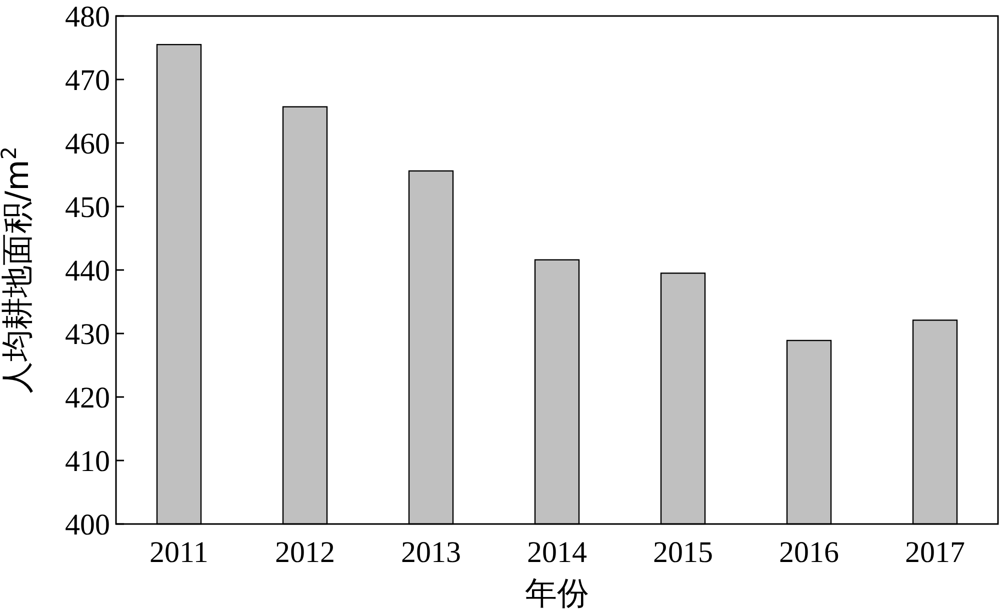 Image resolution: width=1000 pixels, height=615 pixels. What do you see at coordinates (87, 398) in the screenshot?
I see `y-tick-label: 420` at bounding box center [87, 398].